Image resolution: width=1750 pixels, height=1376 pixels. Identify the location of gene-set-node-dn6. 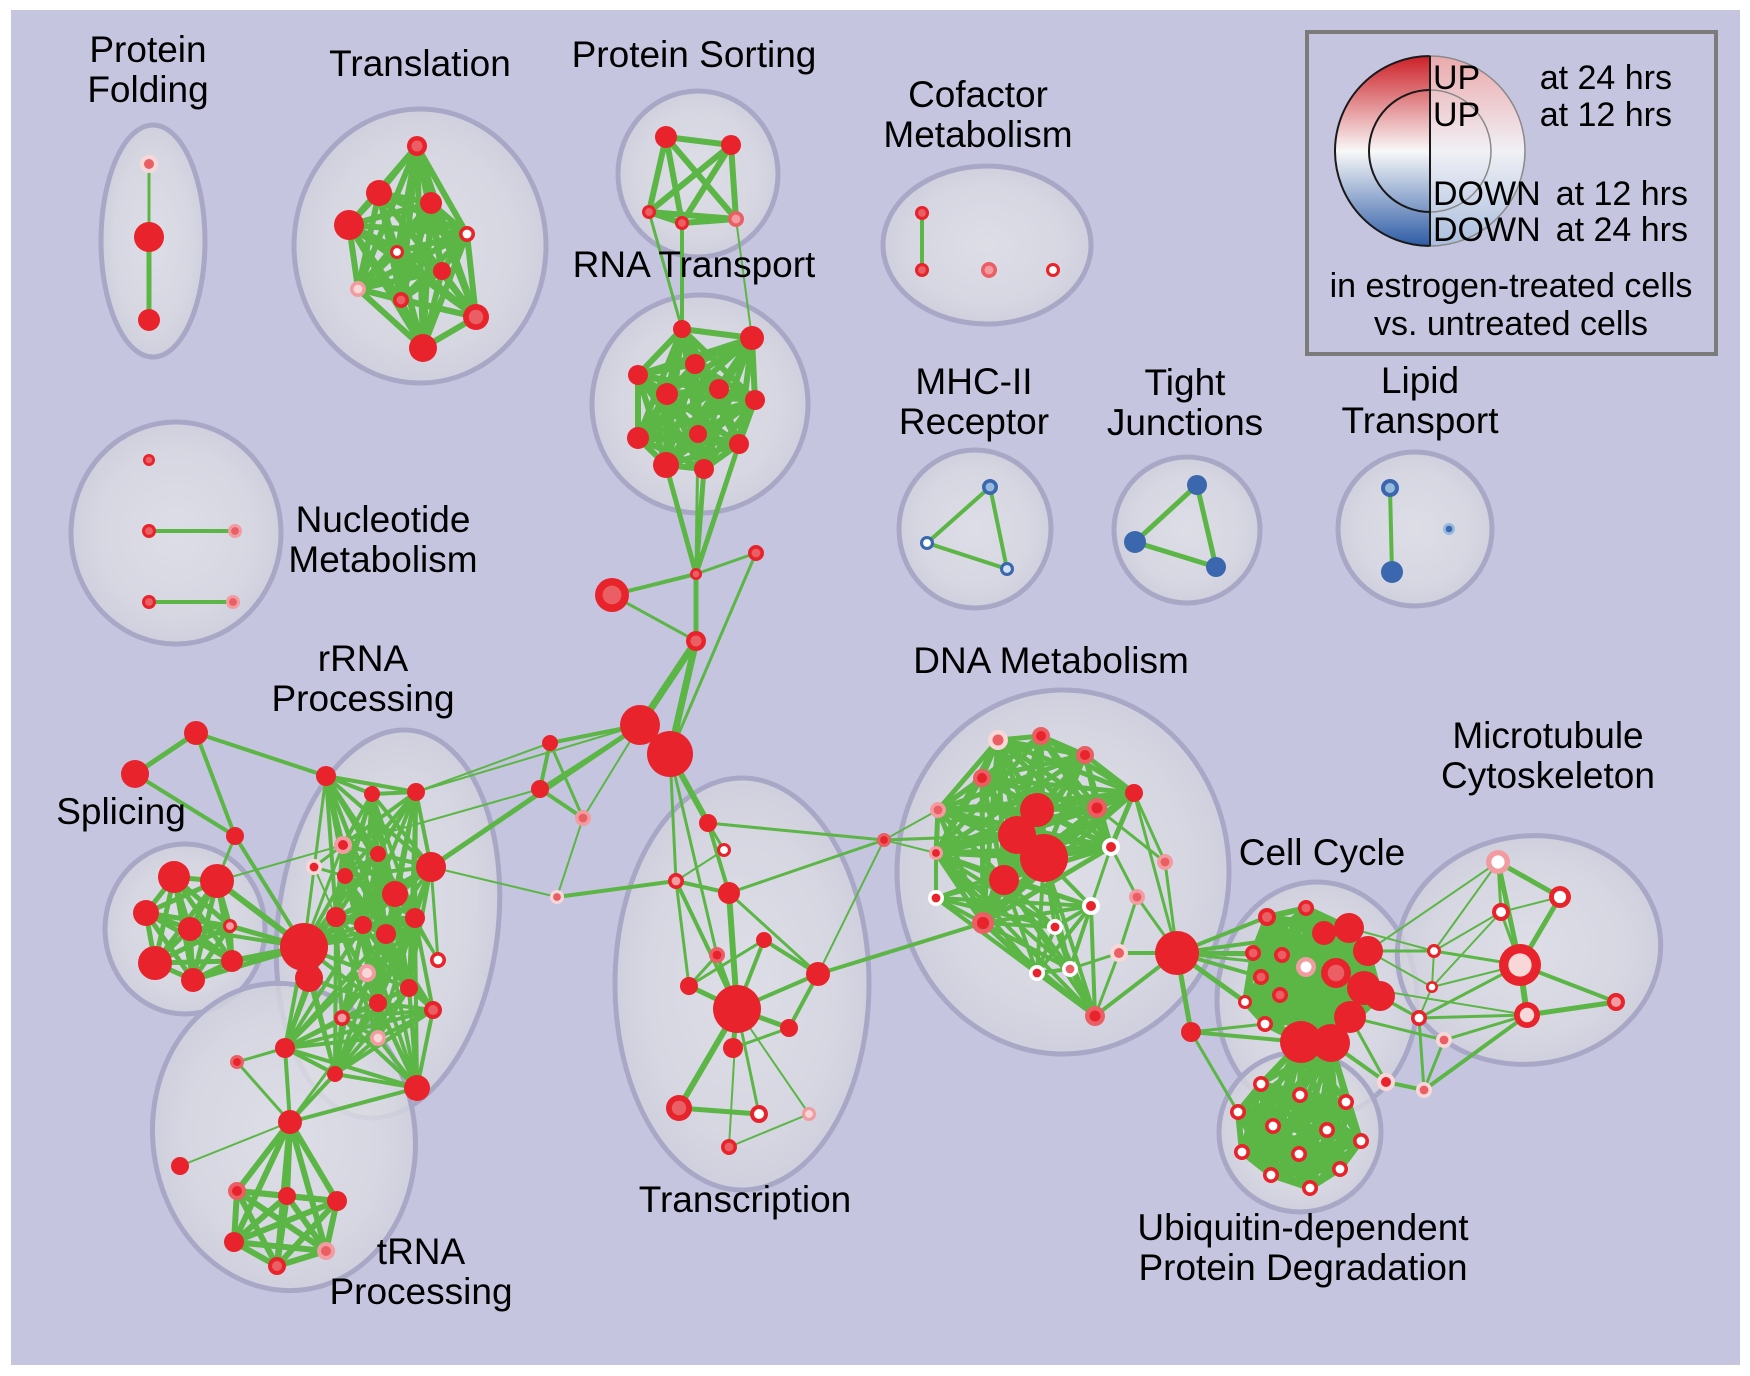
(1134, 793).